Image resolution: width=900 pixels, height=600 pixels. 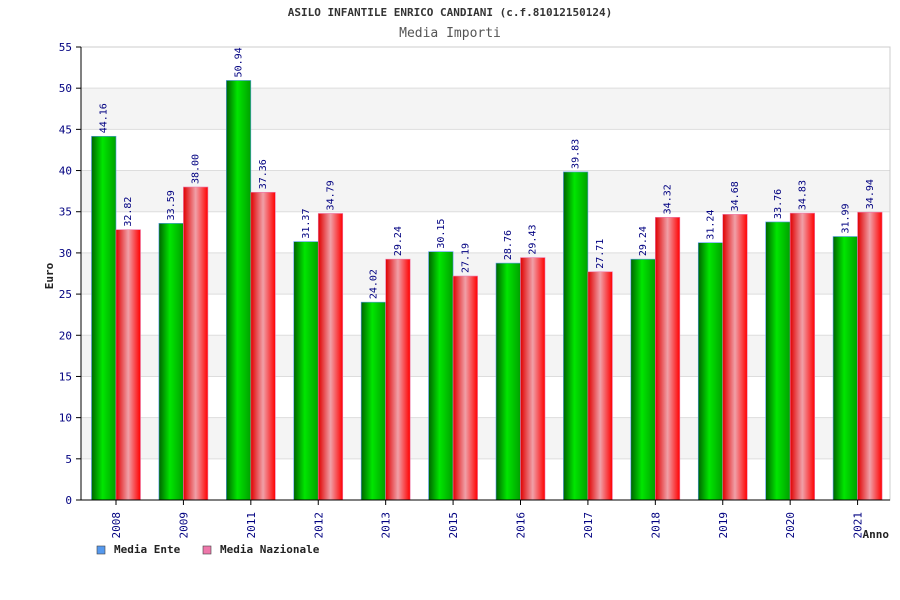 I want to click on value-label: 34.68, so click(x=735, y=196).